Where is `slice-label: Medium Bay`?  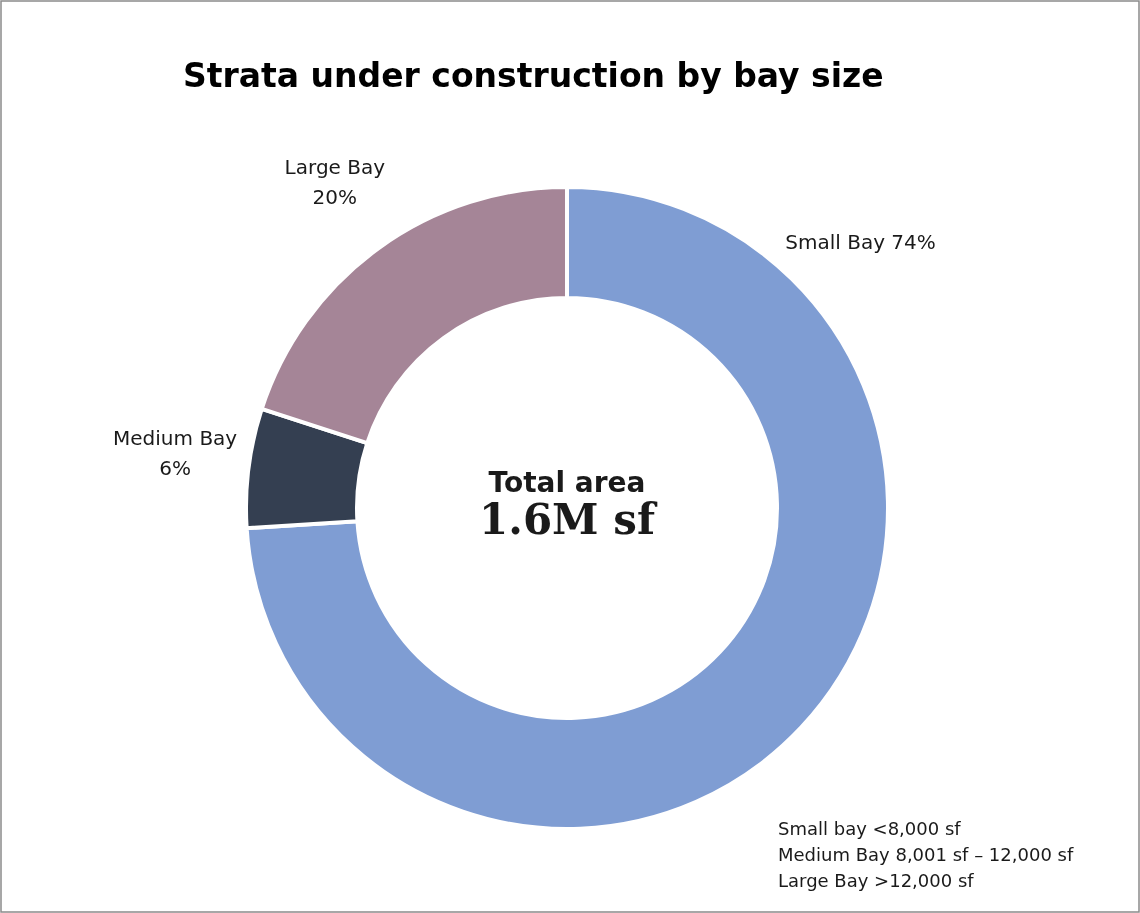 slice-label: Medium Bay is located at coordinates (175, 437).